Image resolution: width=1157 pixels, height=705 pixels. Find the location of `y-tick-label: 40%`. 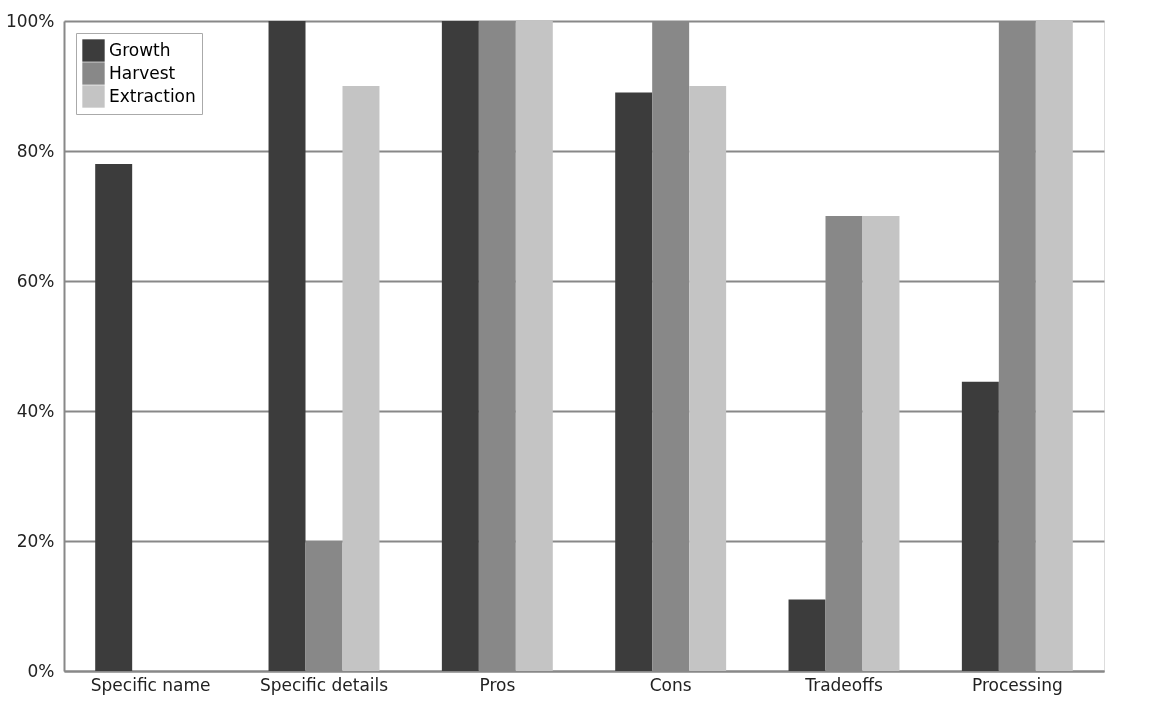

y-tick-label: 40% is located at coordinates (35, 410).